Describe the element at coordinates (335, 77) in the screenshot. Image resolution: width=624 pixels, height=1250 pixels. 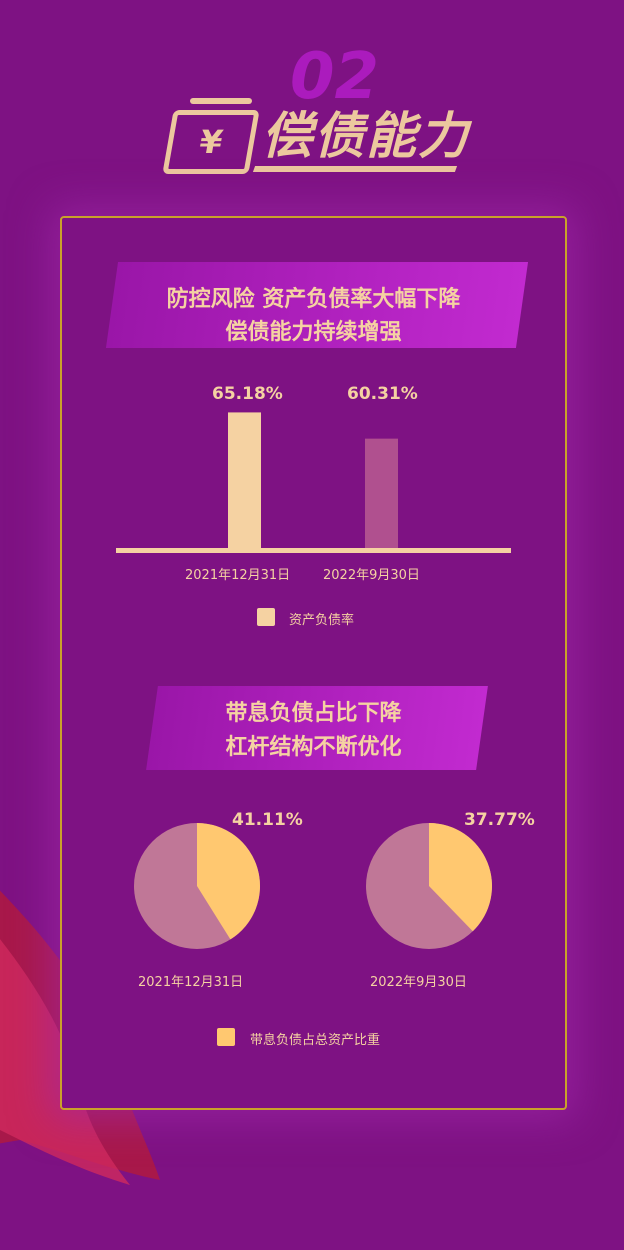
I see `section-number: 02` at that location.